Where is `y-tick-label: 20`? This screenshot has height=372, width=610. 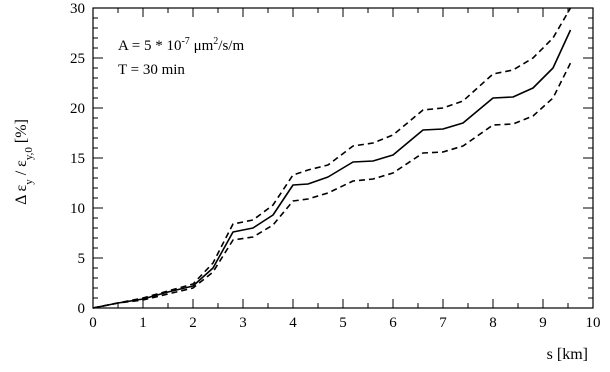
y-tick-label: 20 is located at coordinates (77, 109).